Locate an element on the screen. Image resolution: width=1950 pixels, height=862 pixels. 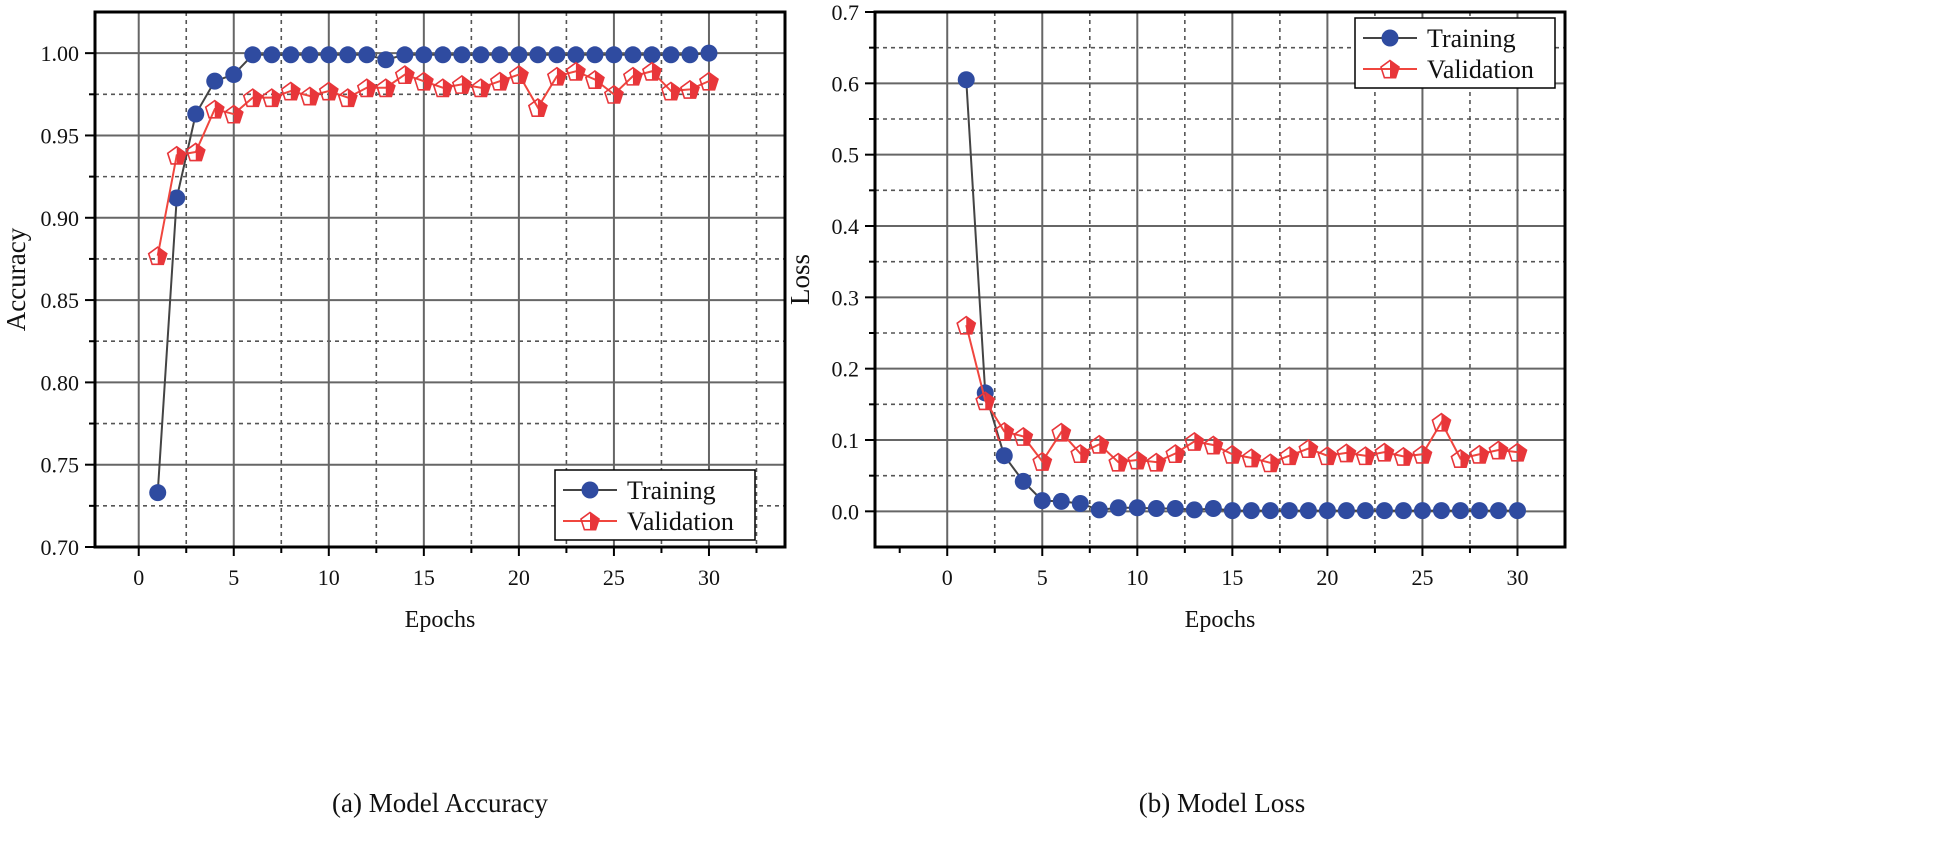
x-tick-label: 25 is located at coordinates (1422, 577).